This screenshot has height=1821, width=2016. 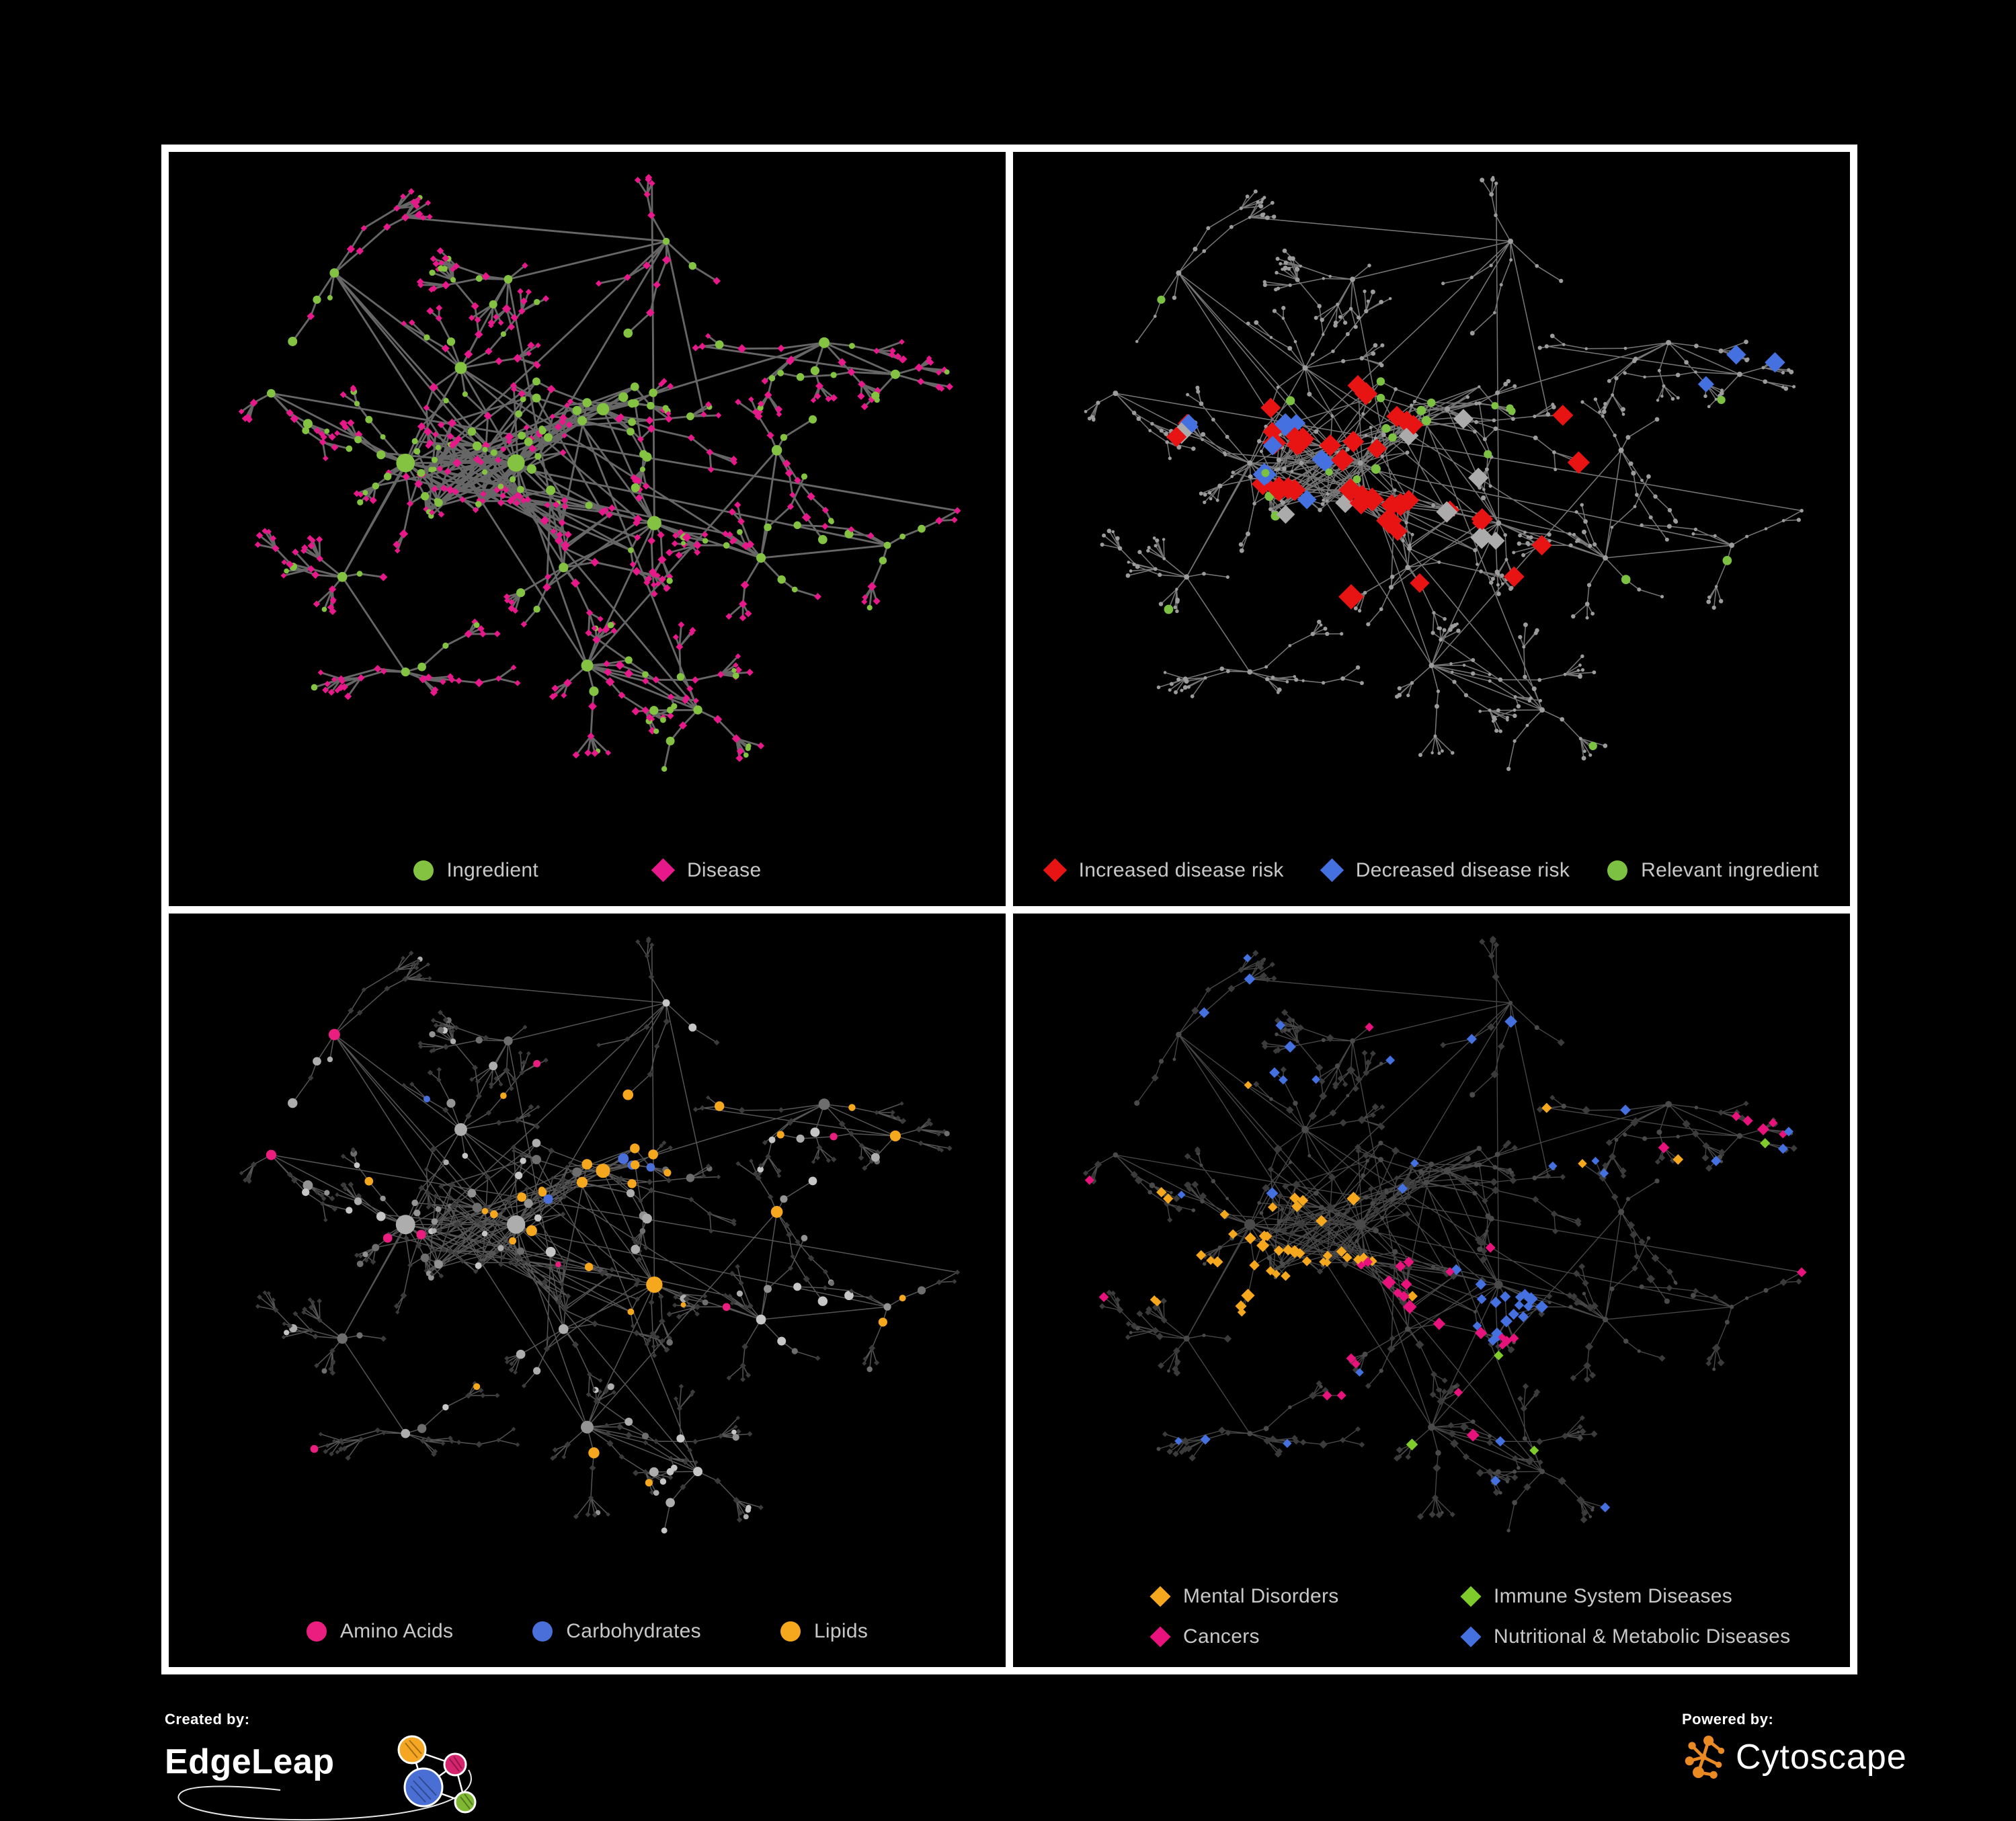 I want to click on legend-item-mental-disorders: Mental Disorders, so click(x=1244, y=1597).